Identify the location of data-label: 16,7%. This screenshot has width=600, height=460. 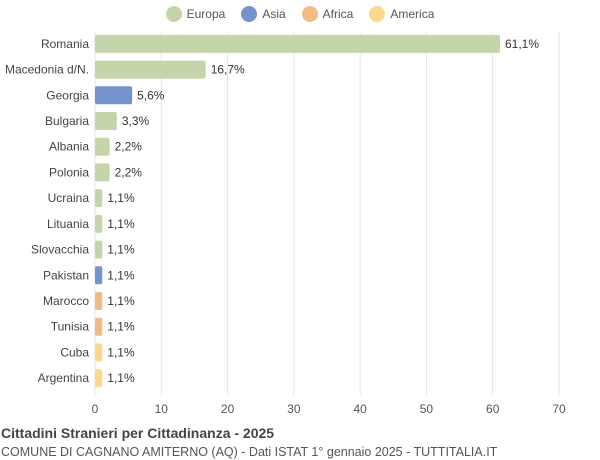
(228, 70).